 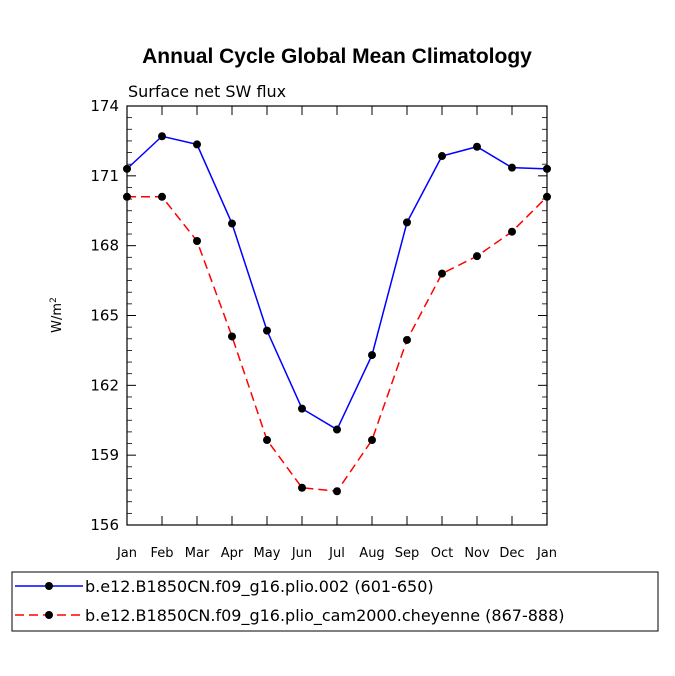 I want to click on legend-box, so click(x=335, y=601).